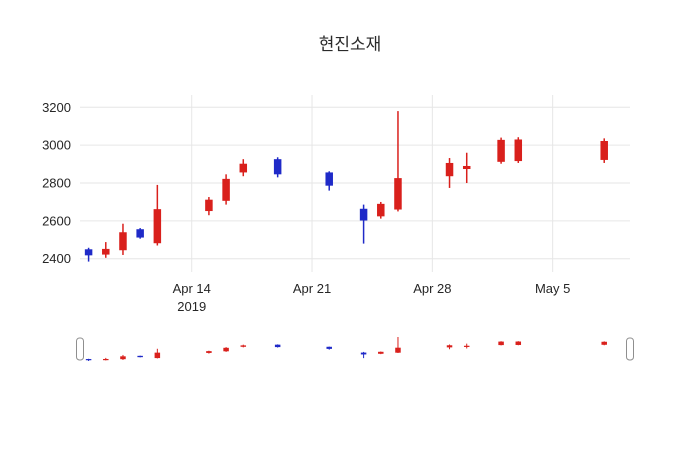 This screenshot has width=700, height=450. I want to click on x-tick-label: Apr 21, so click(312, 288).